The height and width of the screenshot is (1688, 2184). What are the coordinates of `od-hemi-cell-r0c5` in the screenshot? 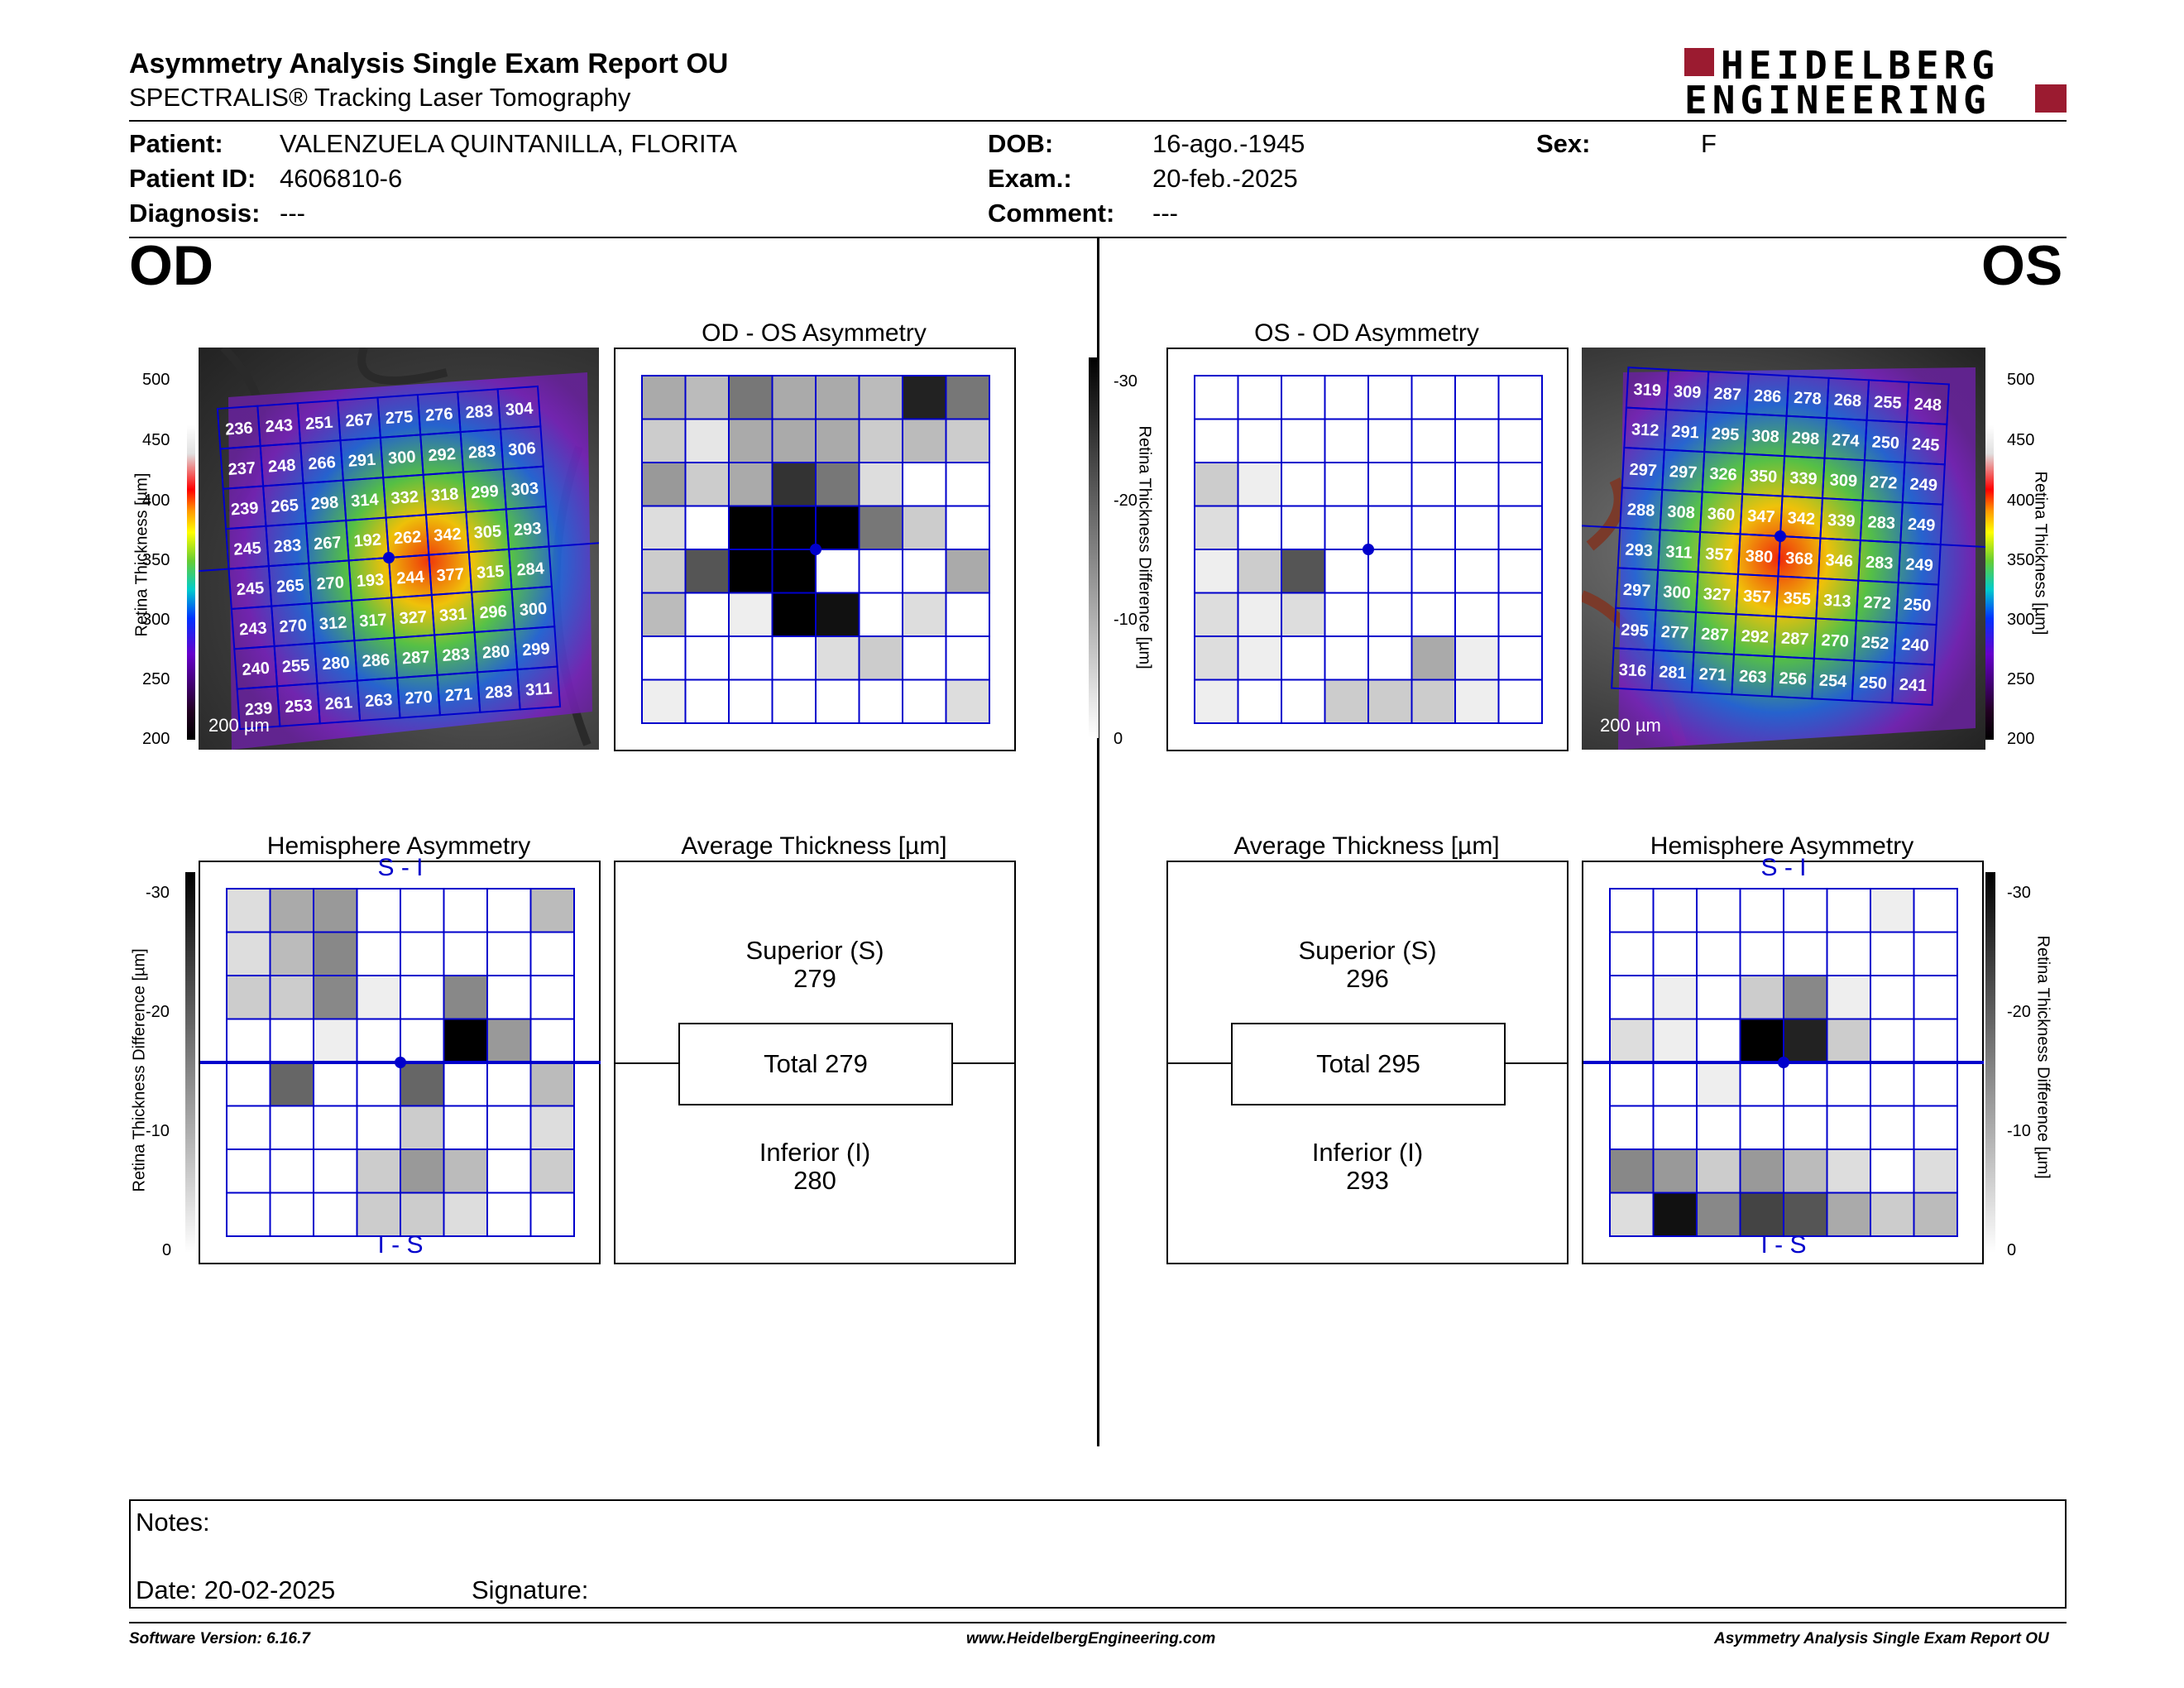 It's located at (465, 910).